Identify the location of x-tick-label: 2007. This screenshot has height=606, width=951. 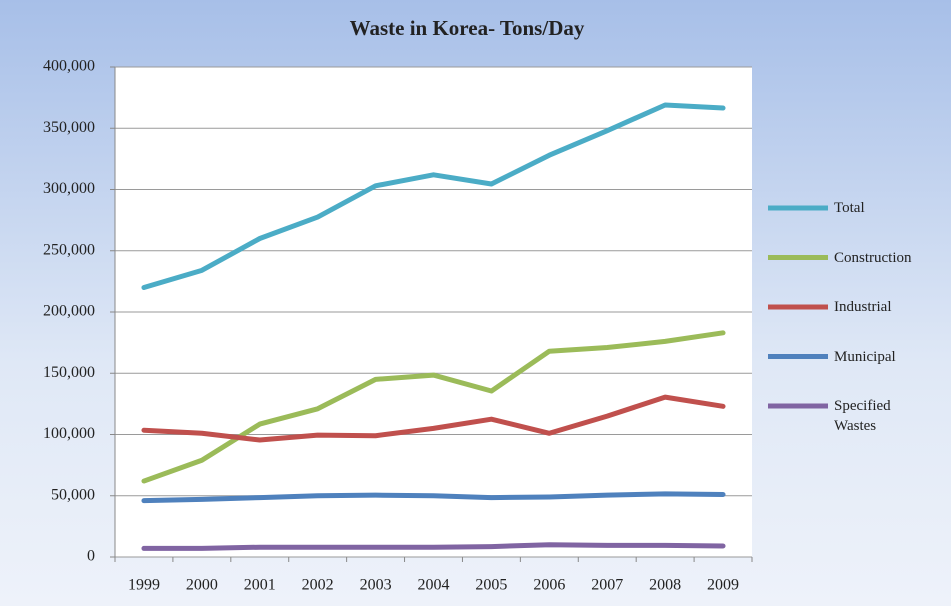
(607, 585).